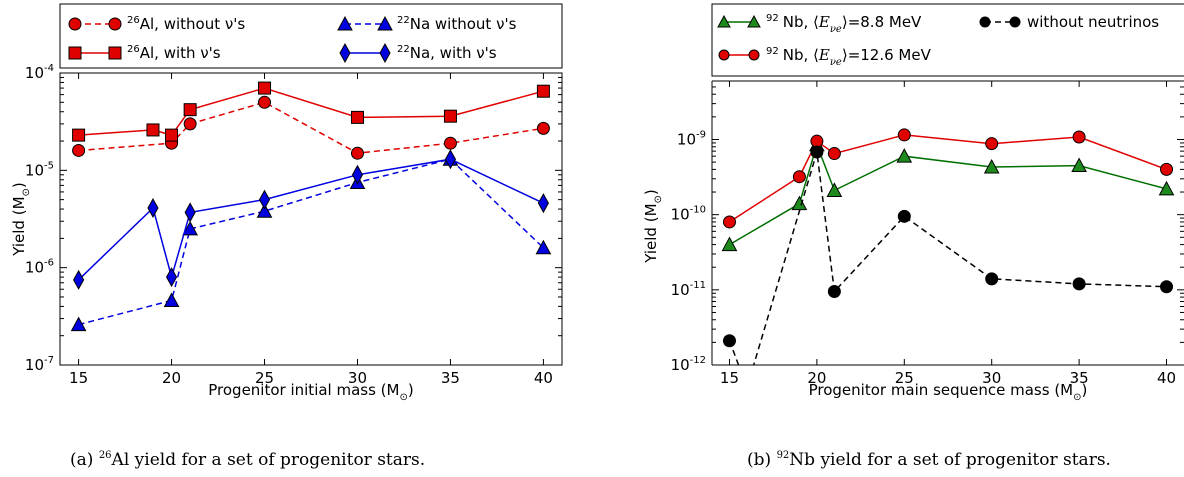  What do you see at coordinates (653, 226) in the screenshot?
I see `y-axis-label-b: Yield (M⊙)` at bounding box center [653, 226].